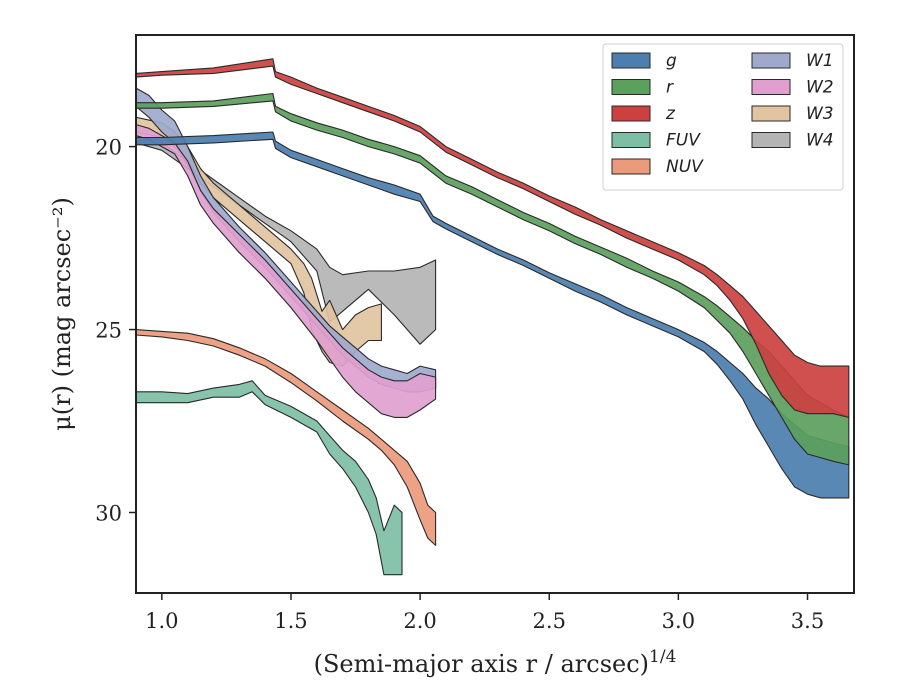 The width and height of the screenshot is (900, 700). Describe the element at coordinates (670, 88) in the screenshot. I see `legend-label: r` at that location.